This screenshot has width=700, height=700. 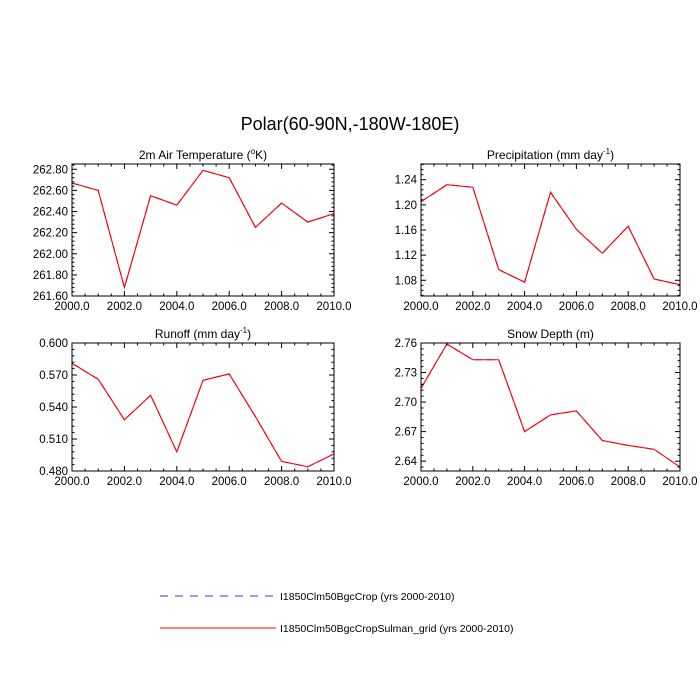 I want to click on y-tick-label: 262.20, so click(x=50, y=234).